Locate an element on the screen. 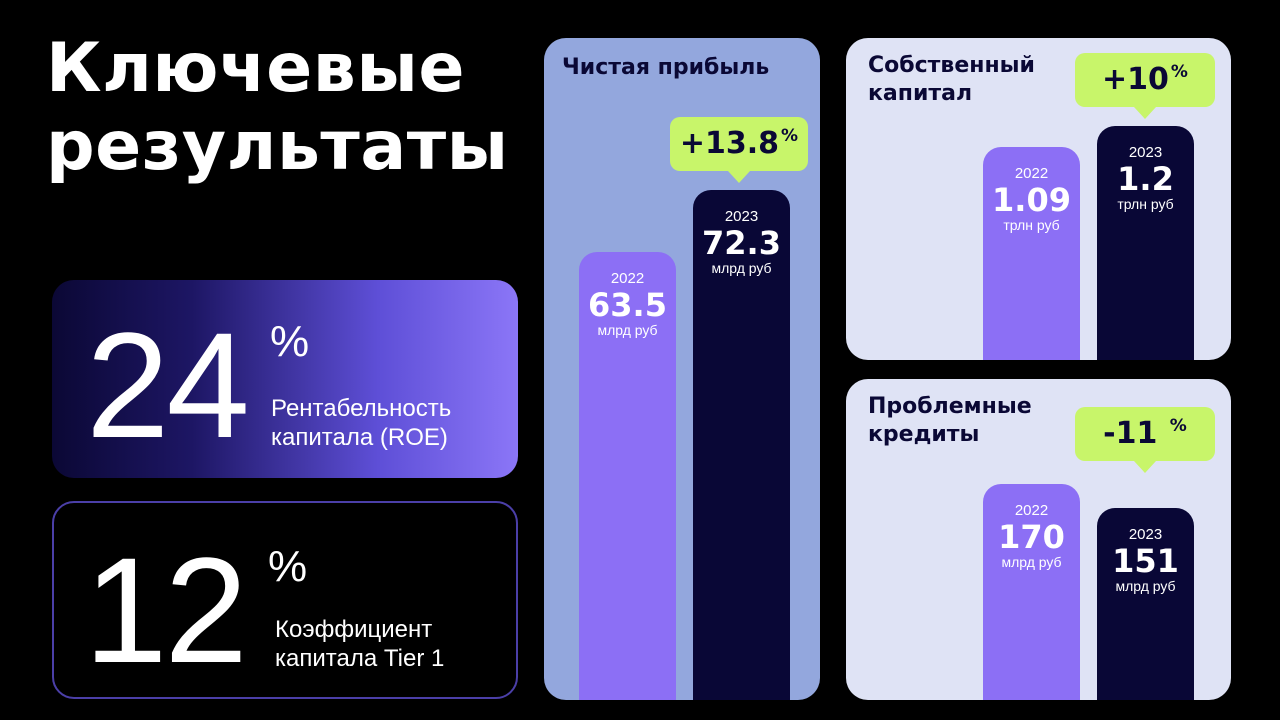  equity-bar-2023: 2023 1.2 трлн руб is located at coordinates (1145, 243).